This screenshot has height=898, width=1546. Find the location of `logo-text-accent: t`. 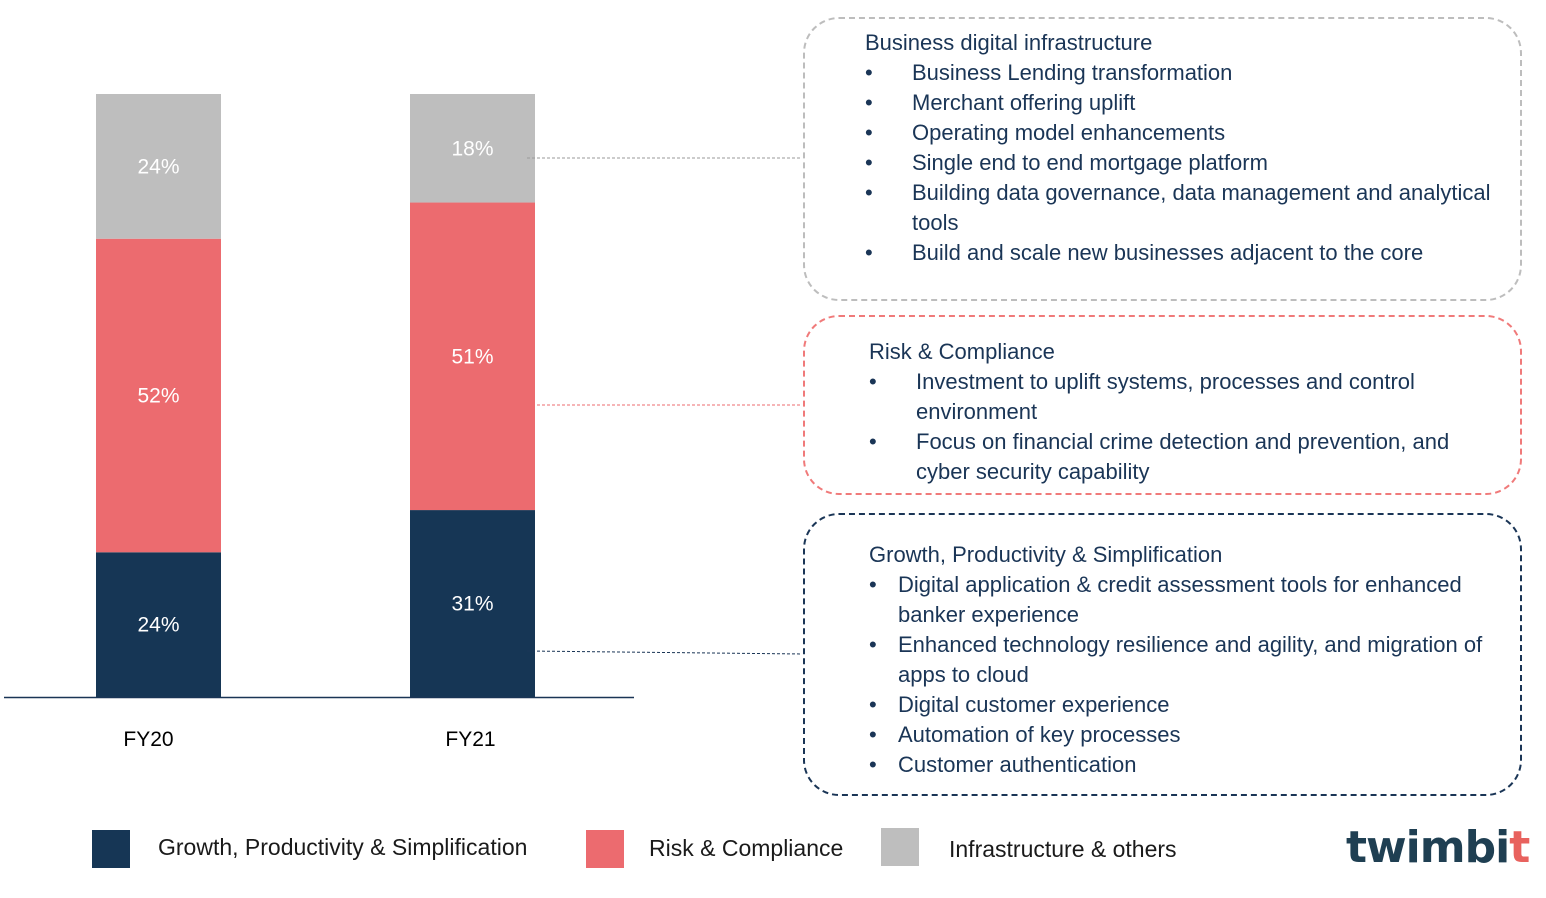

logo-text-accent: t is located at coordinates (1519, 847).